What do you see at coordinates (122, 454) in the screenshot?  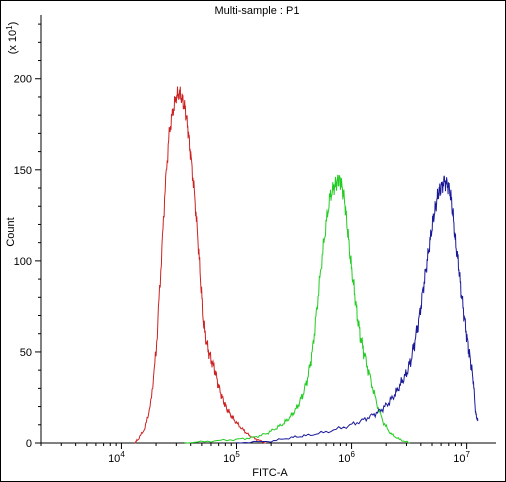 I see `x-tick-exponent: 4` at bounding box center [122, 454].